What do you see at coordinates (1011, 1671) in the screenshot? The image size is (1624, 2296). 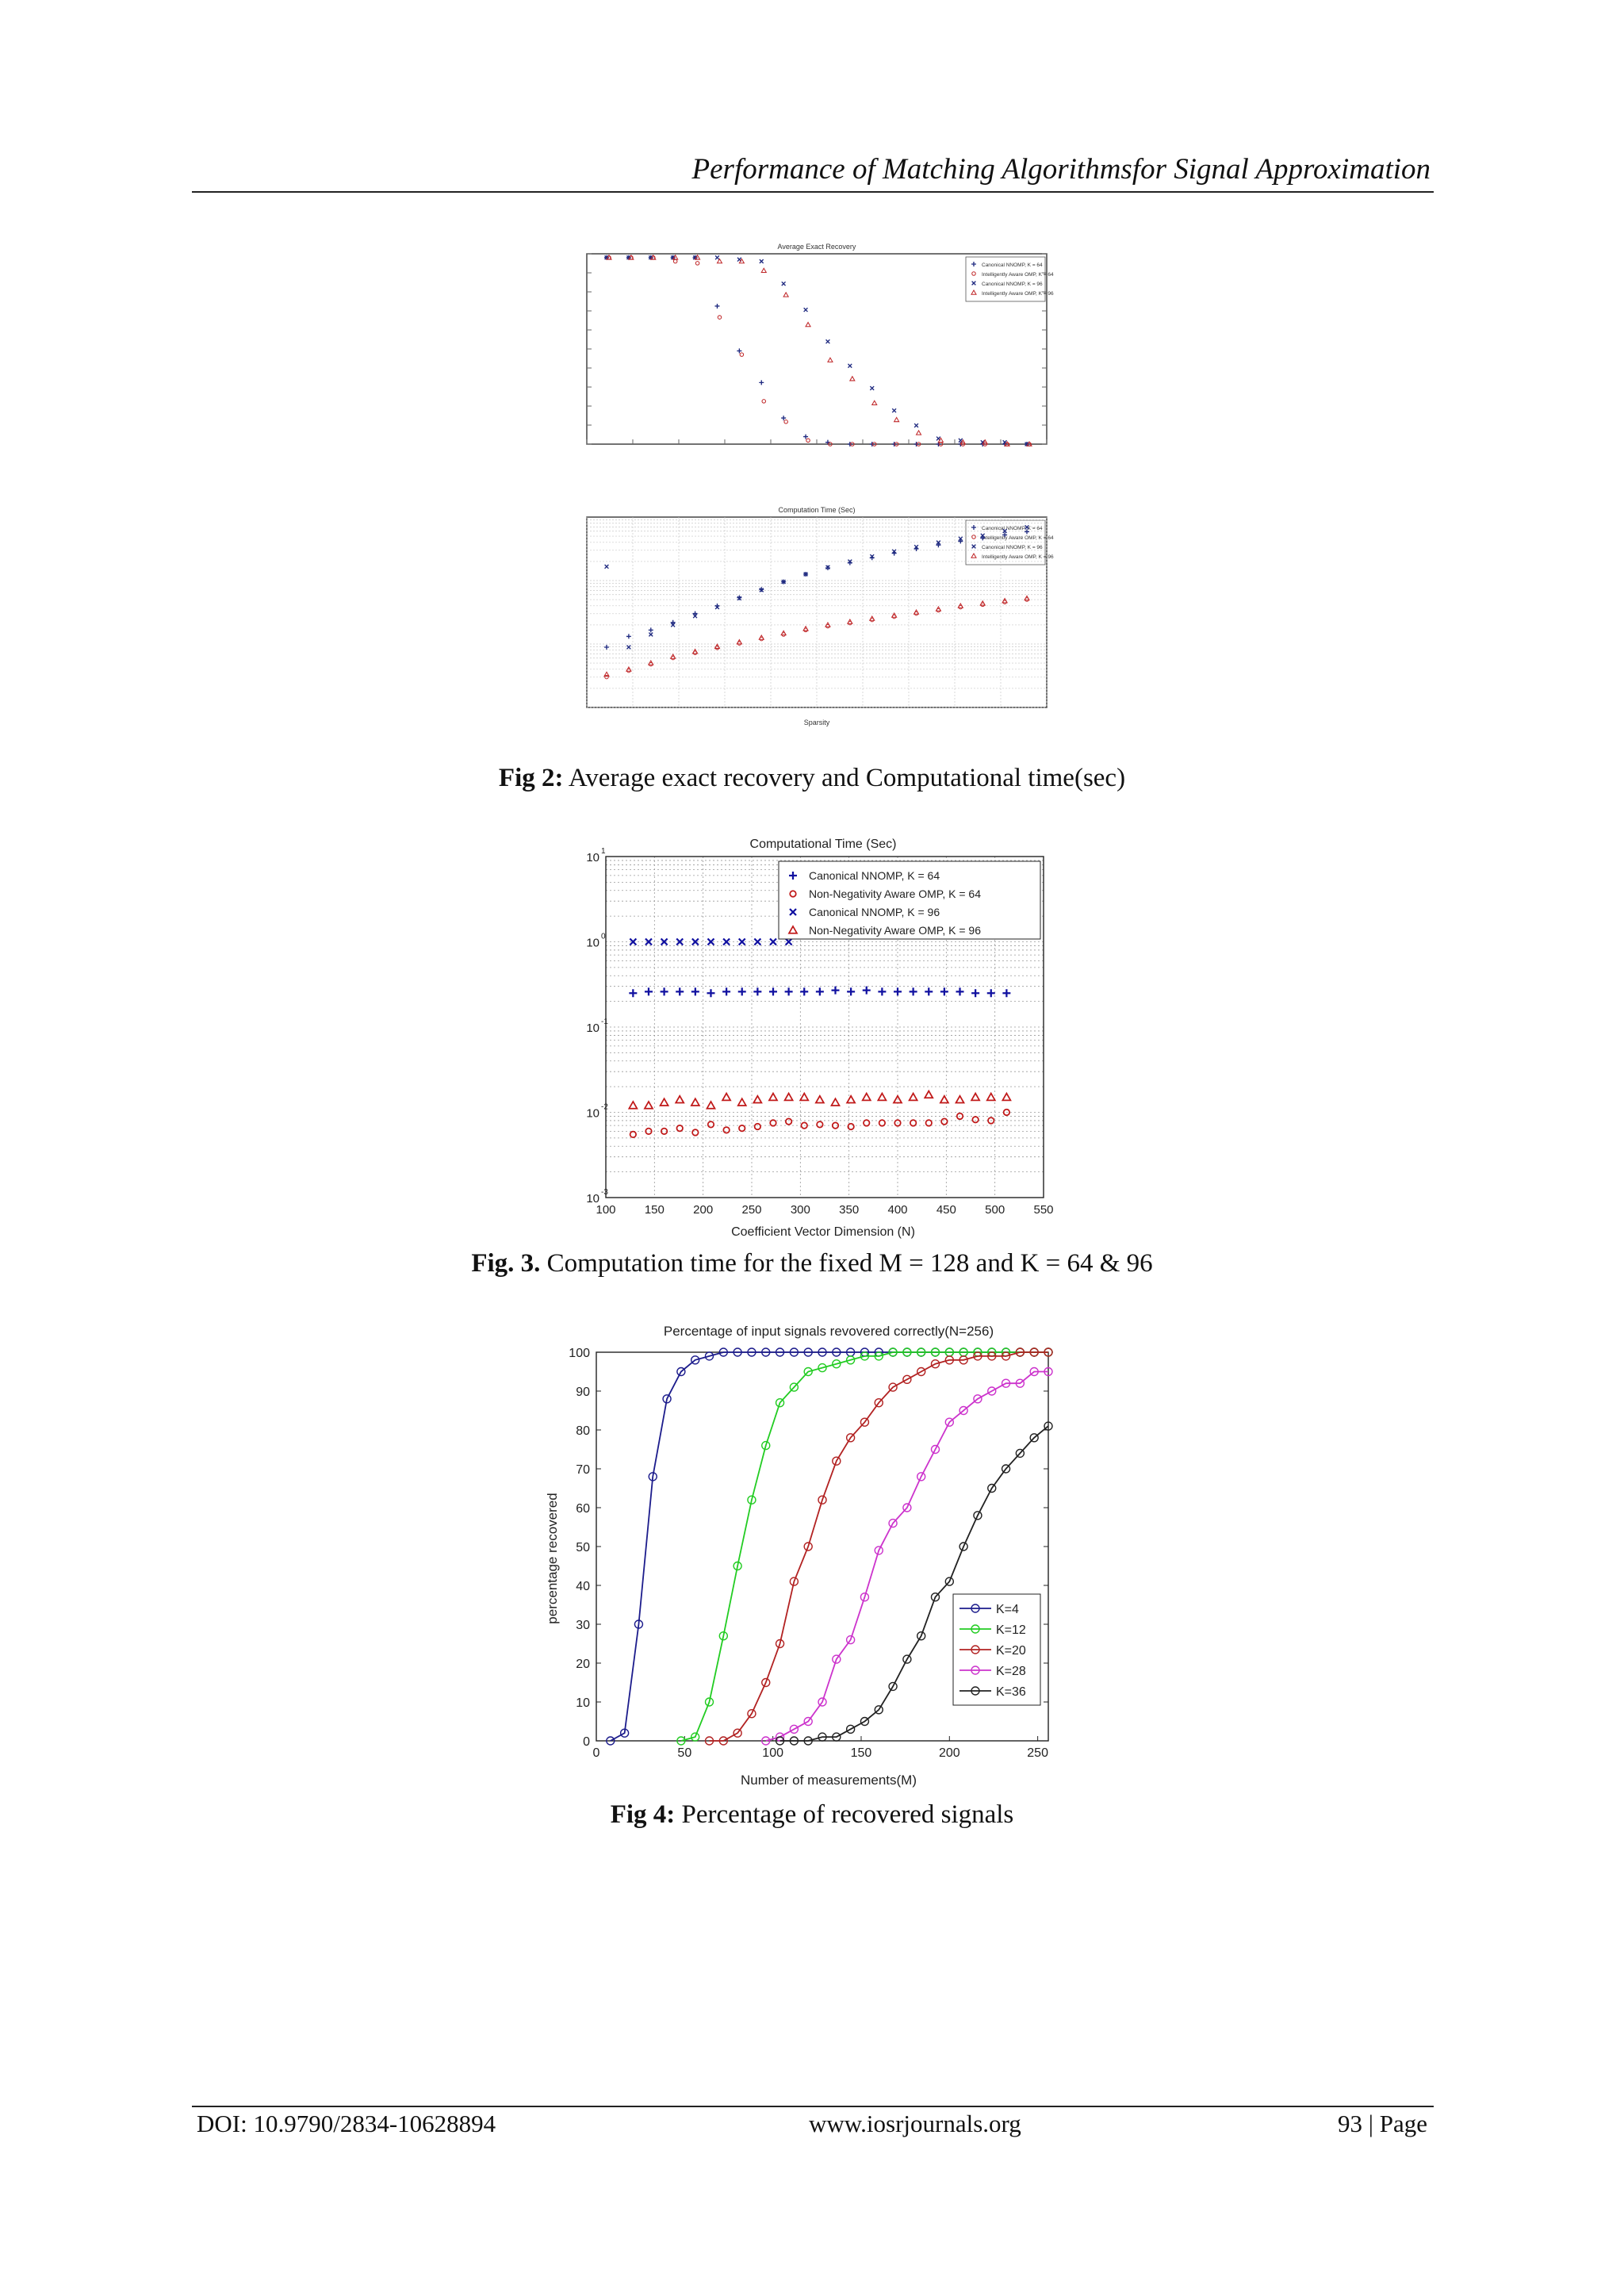 I see `legend-label: K=28` at bounding box center [1011, 1671].